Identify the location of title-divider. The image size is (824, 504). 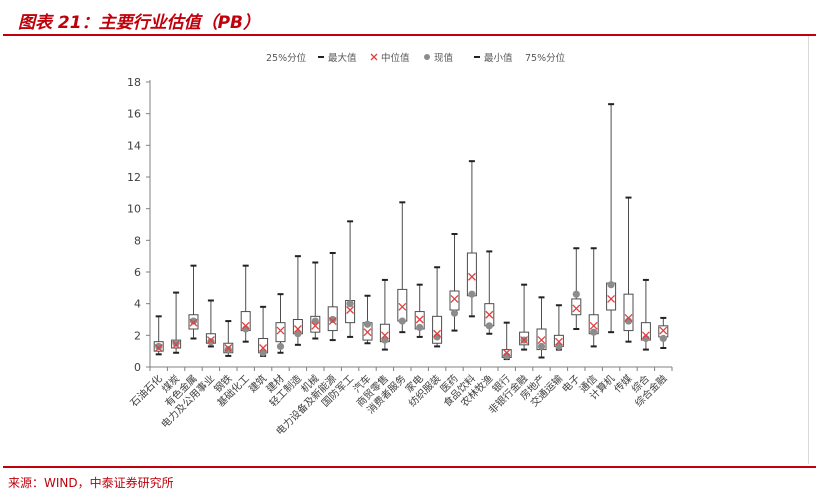
(409, 35).